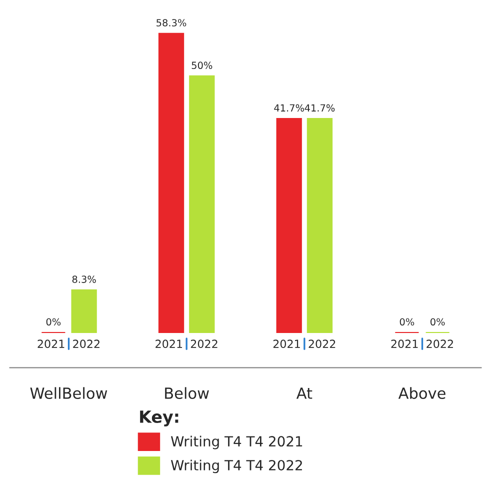 Image resolution: width=491 pixels, height=497 pixels. What do you see at coordinates (159, 418) in the screenshot?
I see `legend-title: Key:` at bounding box center [159, 418].